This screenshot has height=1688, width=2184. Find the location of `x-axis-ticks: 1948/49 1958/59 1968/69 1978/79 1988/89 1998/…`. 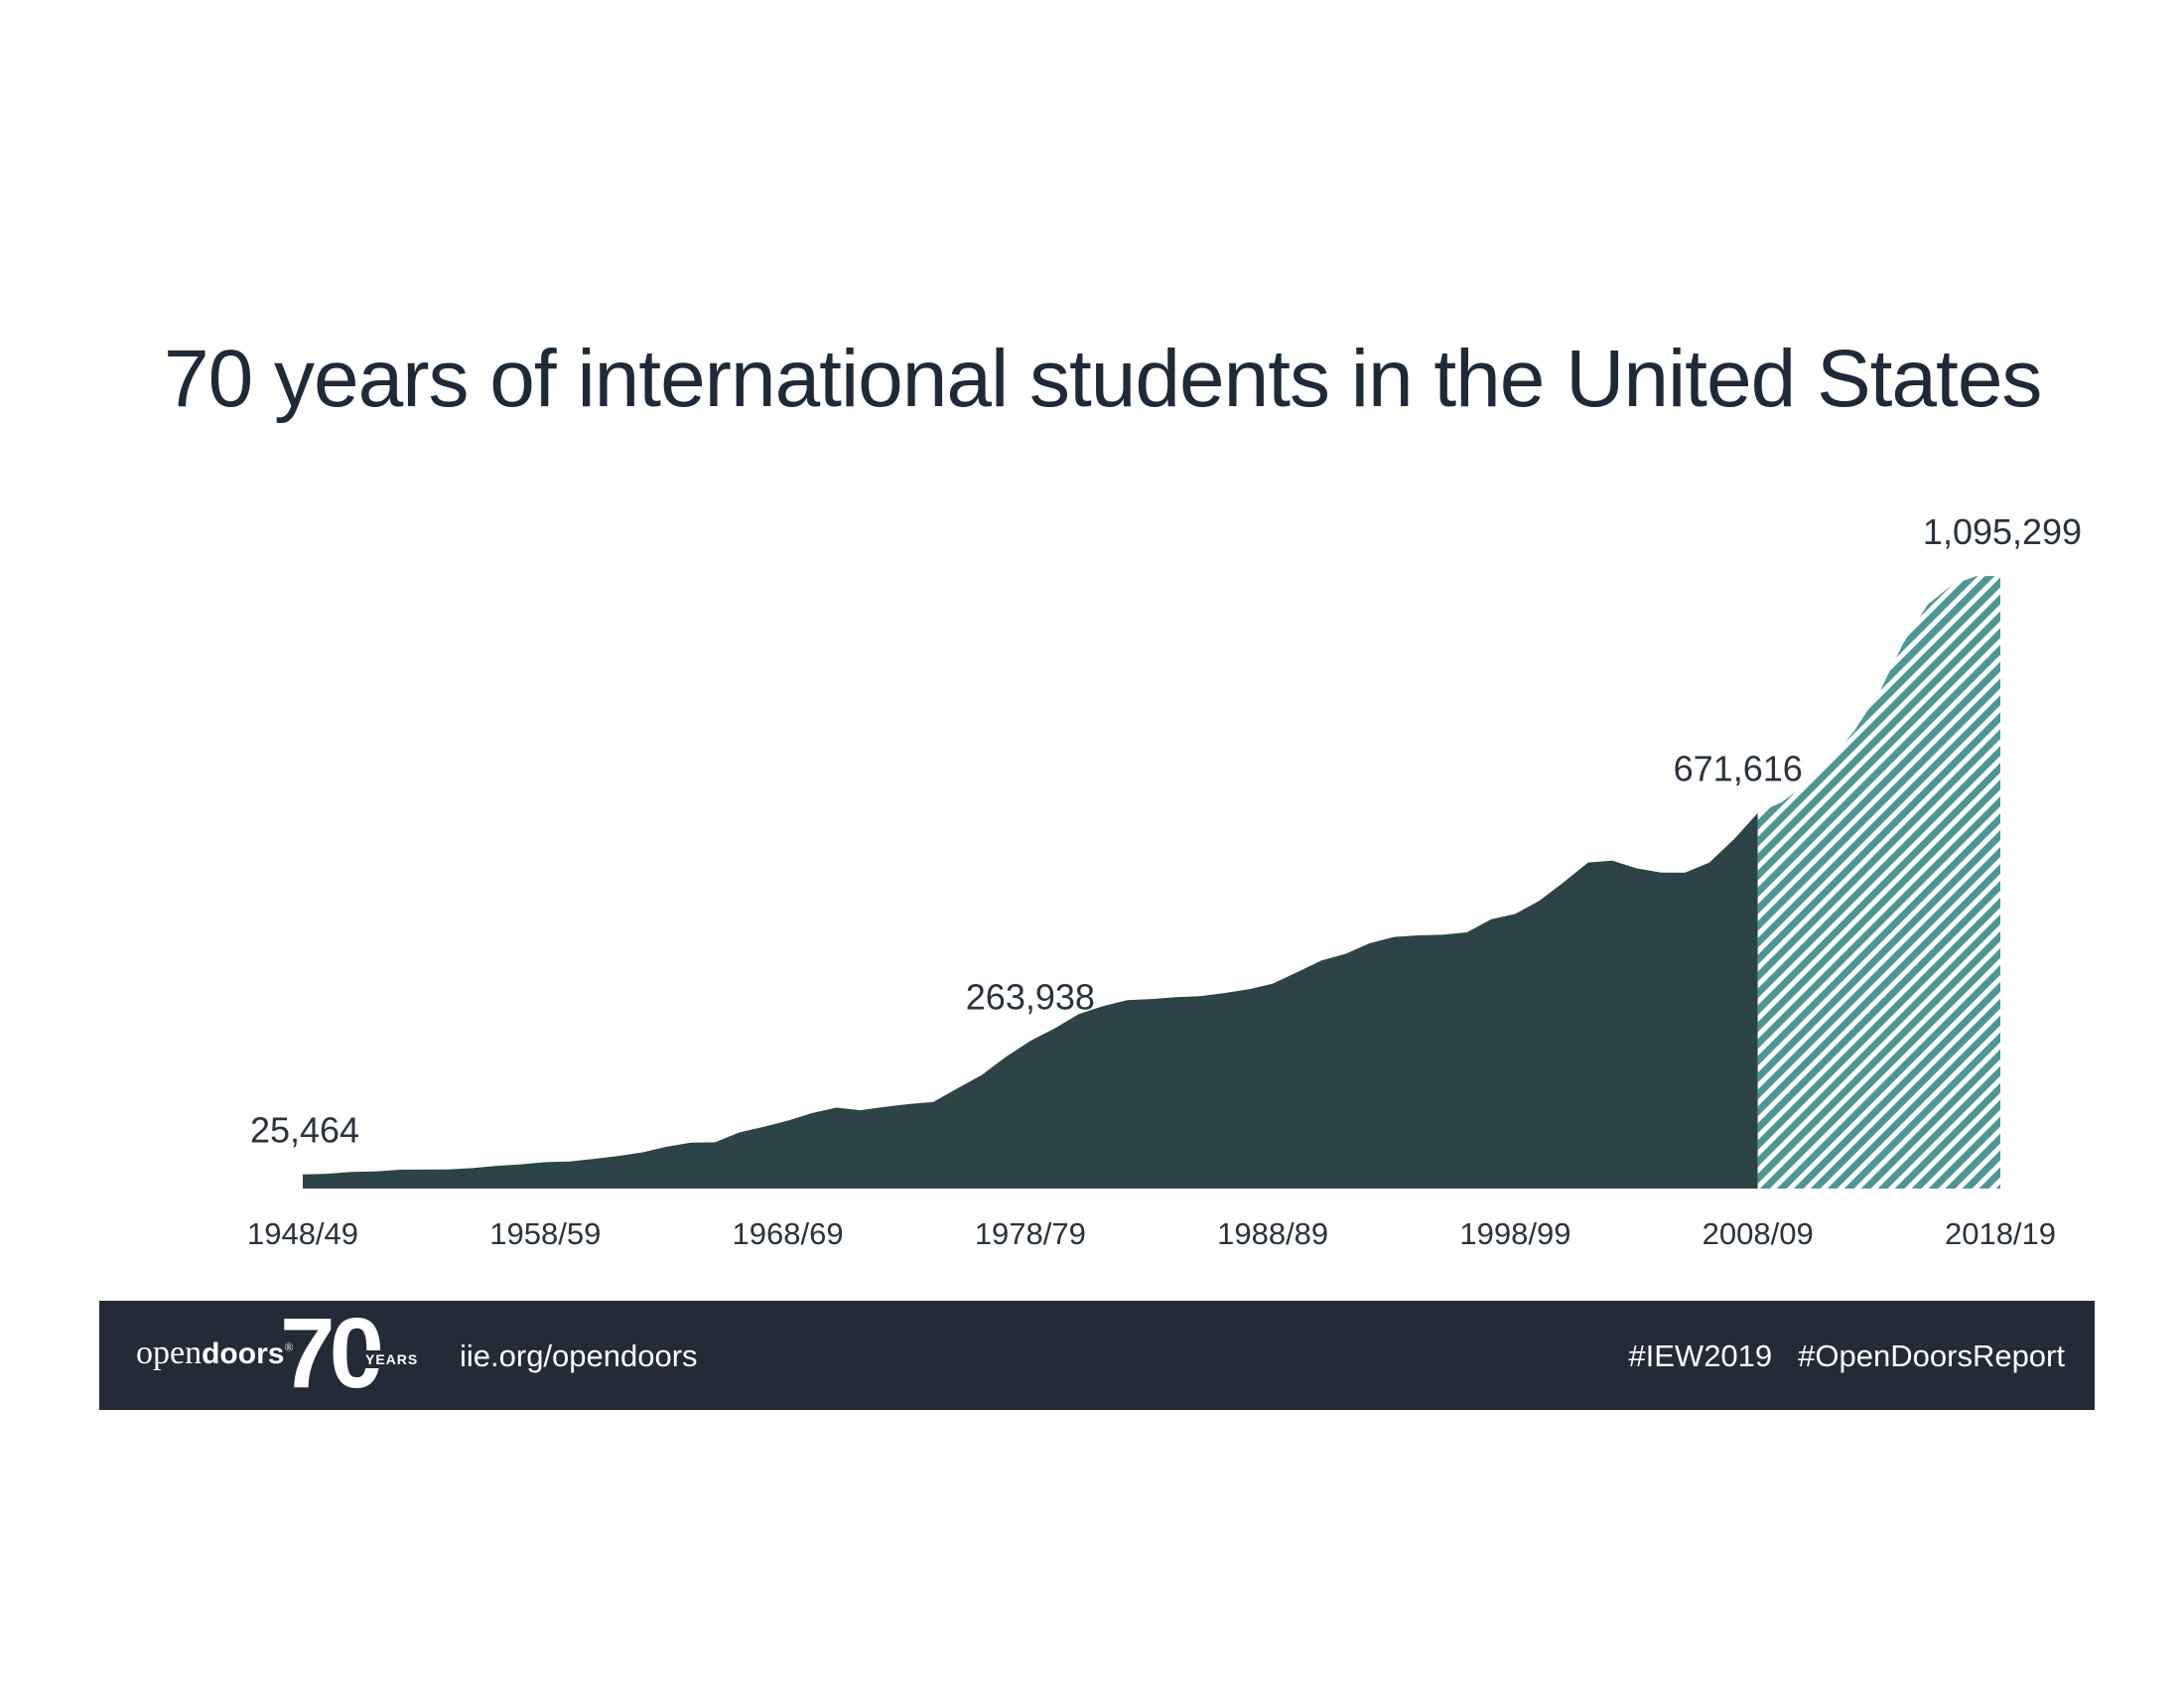

x-axis-ticks: 1948/49 1958/59 1968/69 1978/79 1988/89 1998/… is located at coordinates (1151, 1233).